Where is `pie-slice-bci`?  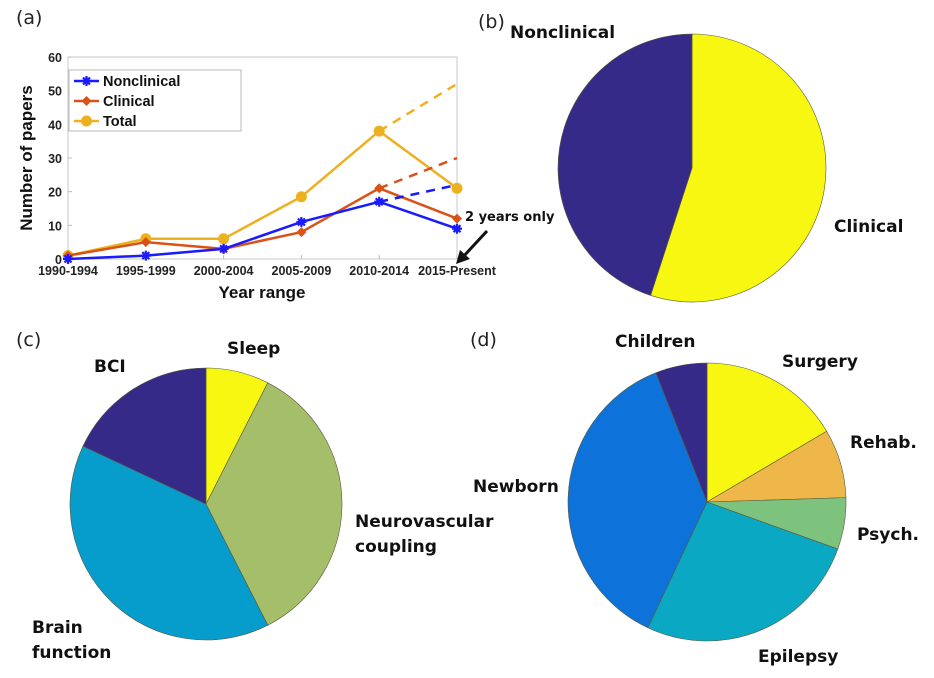
pie-slice-bci is located at coordinates (144, 436).